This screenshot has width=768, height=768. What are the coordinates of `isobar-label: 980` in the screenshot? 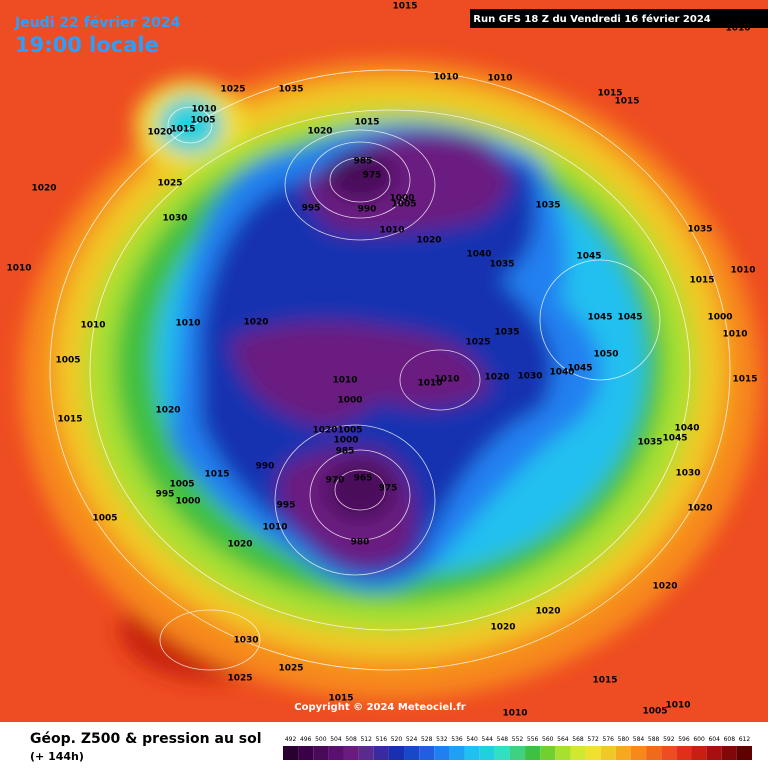 It's located at (360, 543).